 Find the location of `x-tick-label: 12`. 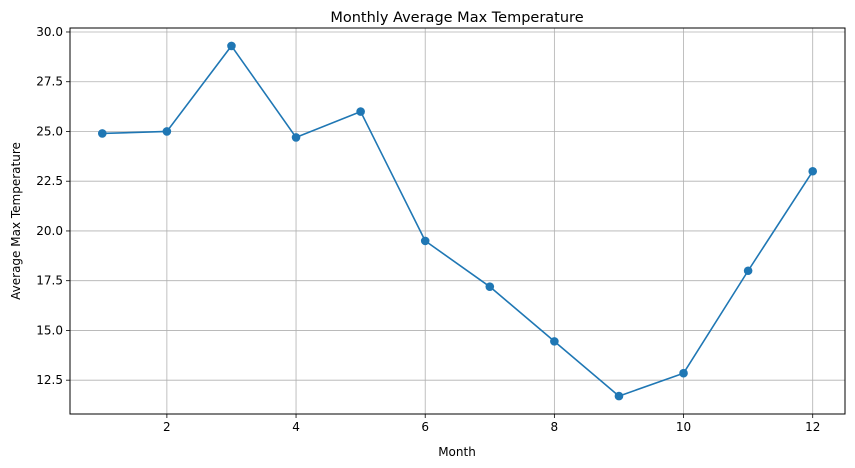

x-tick-label: 12 is located at coordinates (812, 427).